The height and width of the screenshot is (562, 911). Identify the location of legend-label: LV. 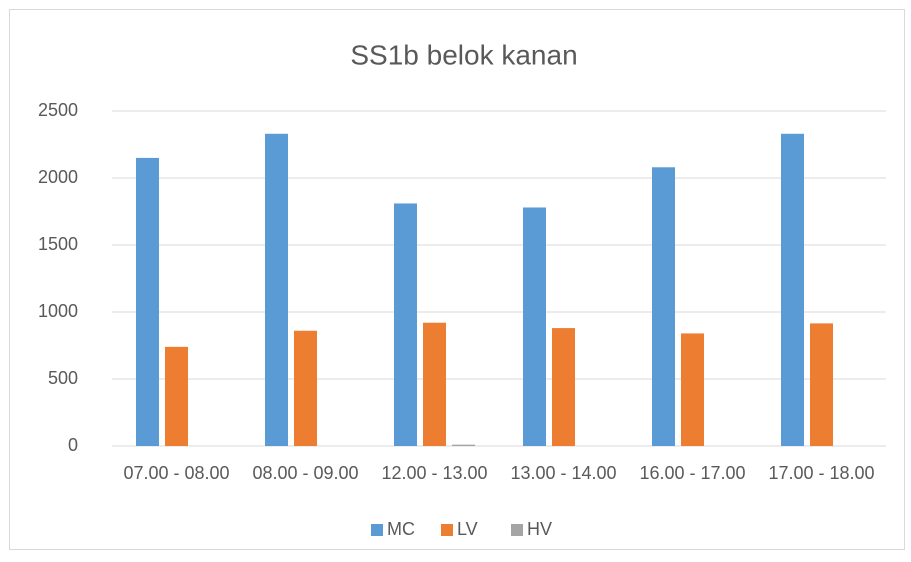
(467, 529).